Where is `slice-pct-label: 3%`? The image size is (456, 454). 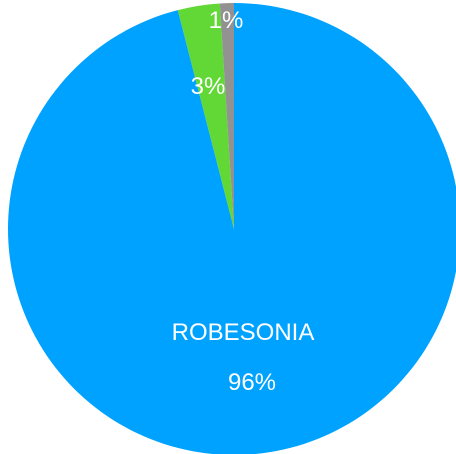
slice-pct-label: 3% is located at coordinates (208, 86).